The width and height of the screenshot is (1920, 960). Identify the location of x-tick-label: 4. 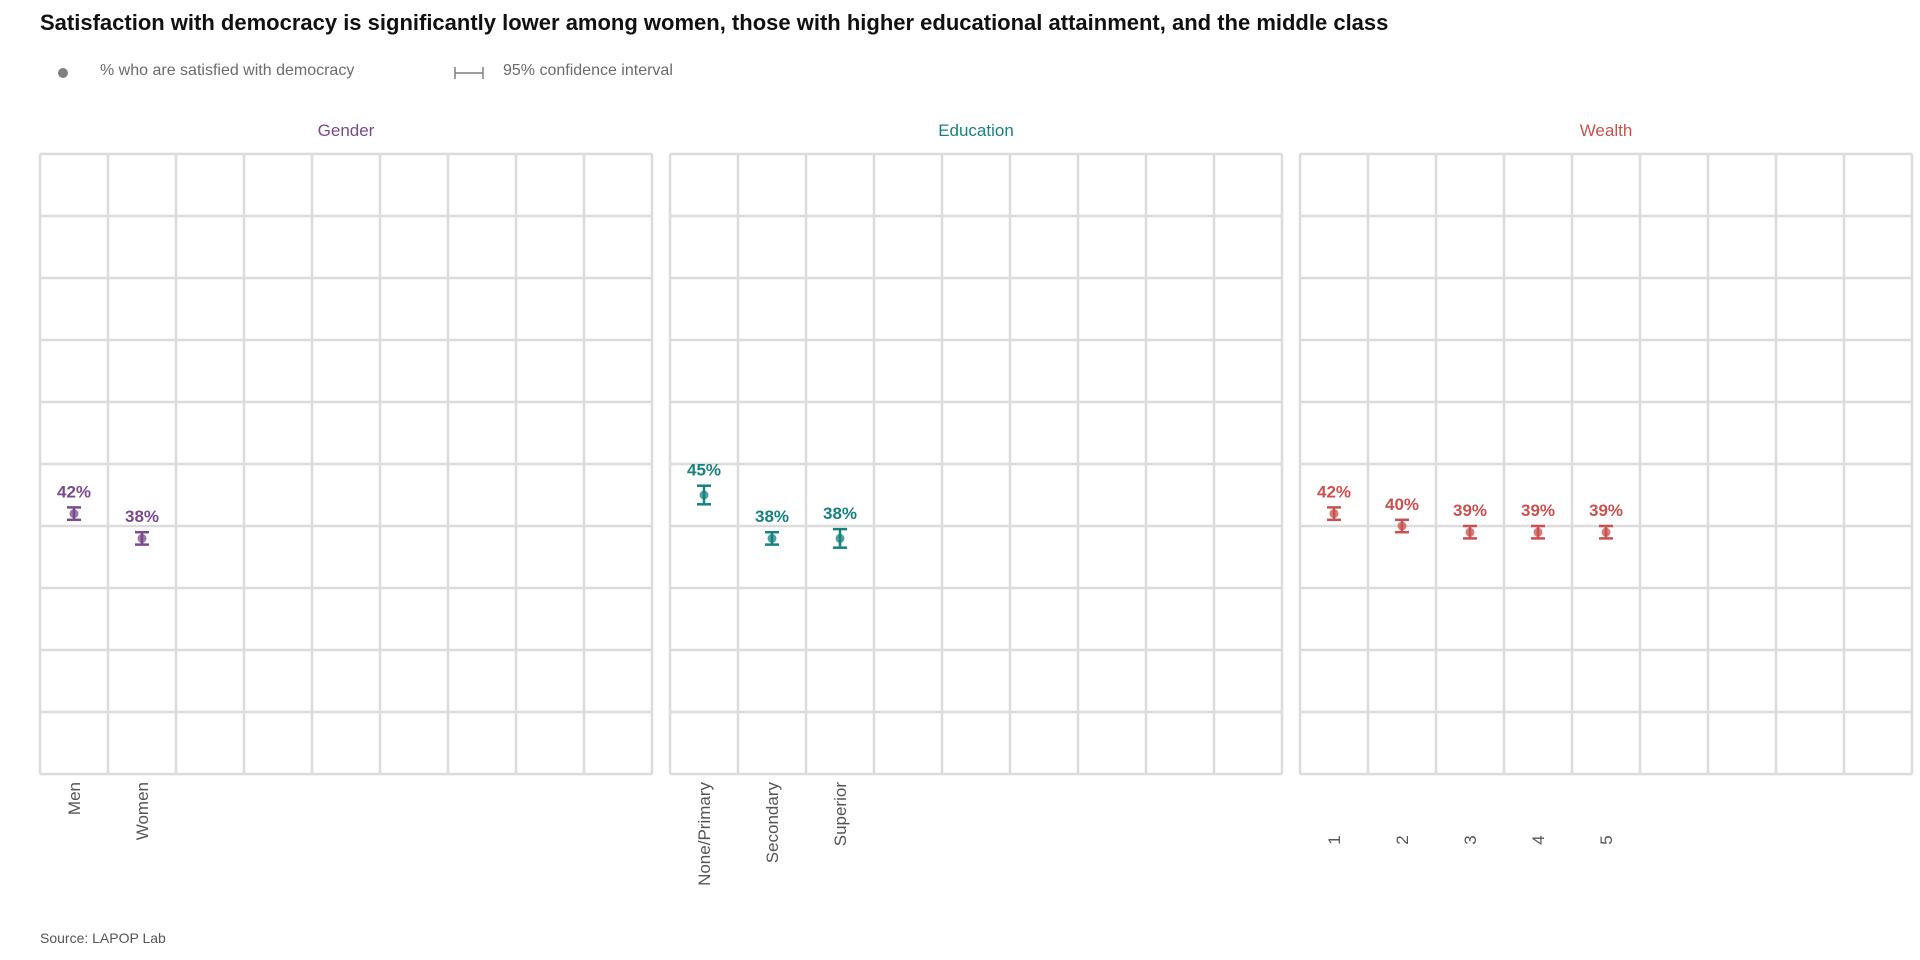
(1538, 839).